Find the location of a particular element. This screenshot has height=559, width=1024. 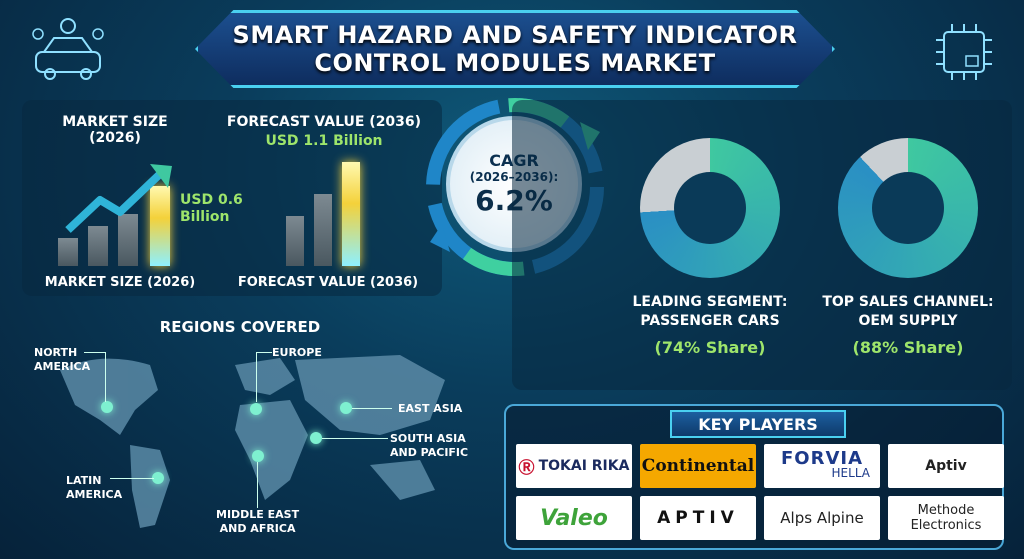

title-line-2: CONTROL MODULES MARKET is located at coordinates (515, 63).